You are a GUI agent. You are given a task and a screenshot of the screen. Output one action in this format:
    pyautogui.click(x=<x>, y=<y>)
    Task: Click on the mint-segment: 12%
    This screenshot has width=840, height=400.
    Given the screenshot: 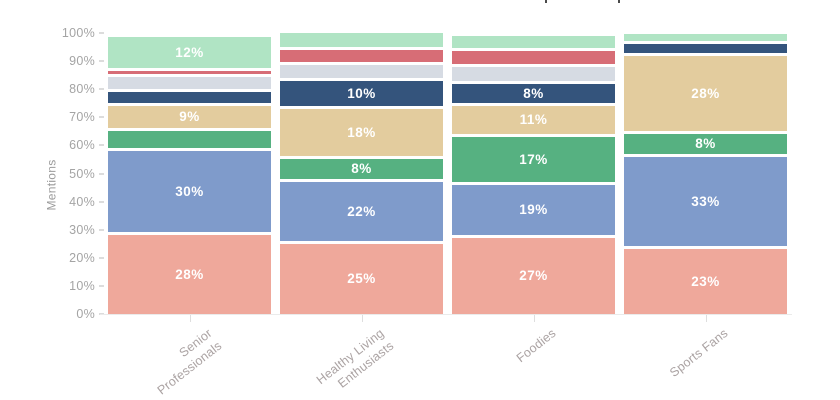 What is the action you would take?
    pyautogui.click(x=189, y=54)
    